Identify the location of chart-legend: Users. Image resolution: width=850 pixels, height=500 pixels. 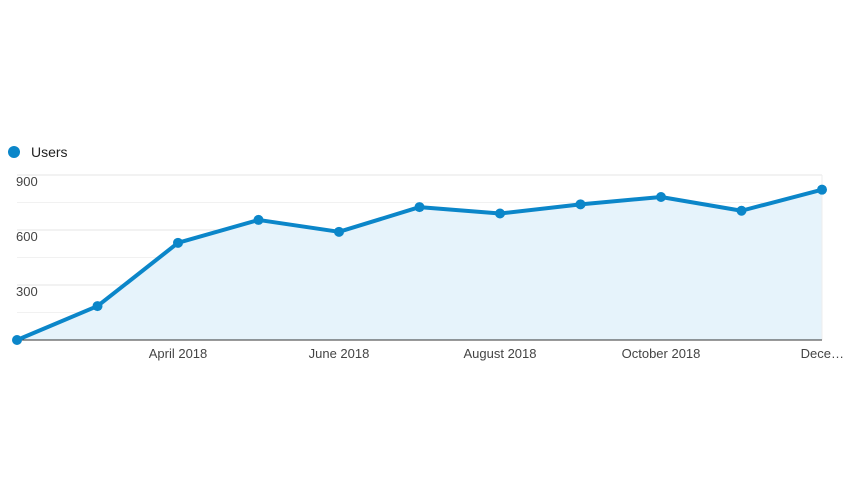
(38, 152).